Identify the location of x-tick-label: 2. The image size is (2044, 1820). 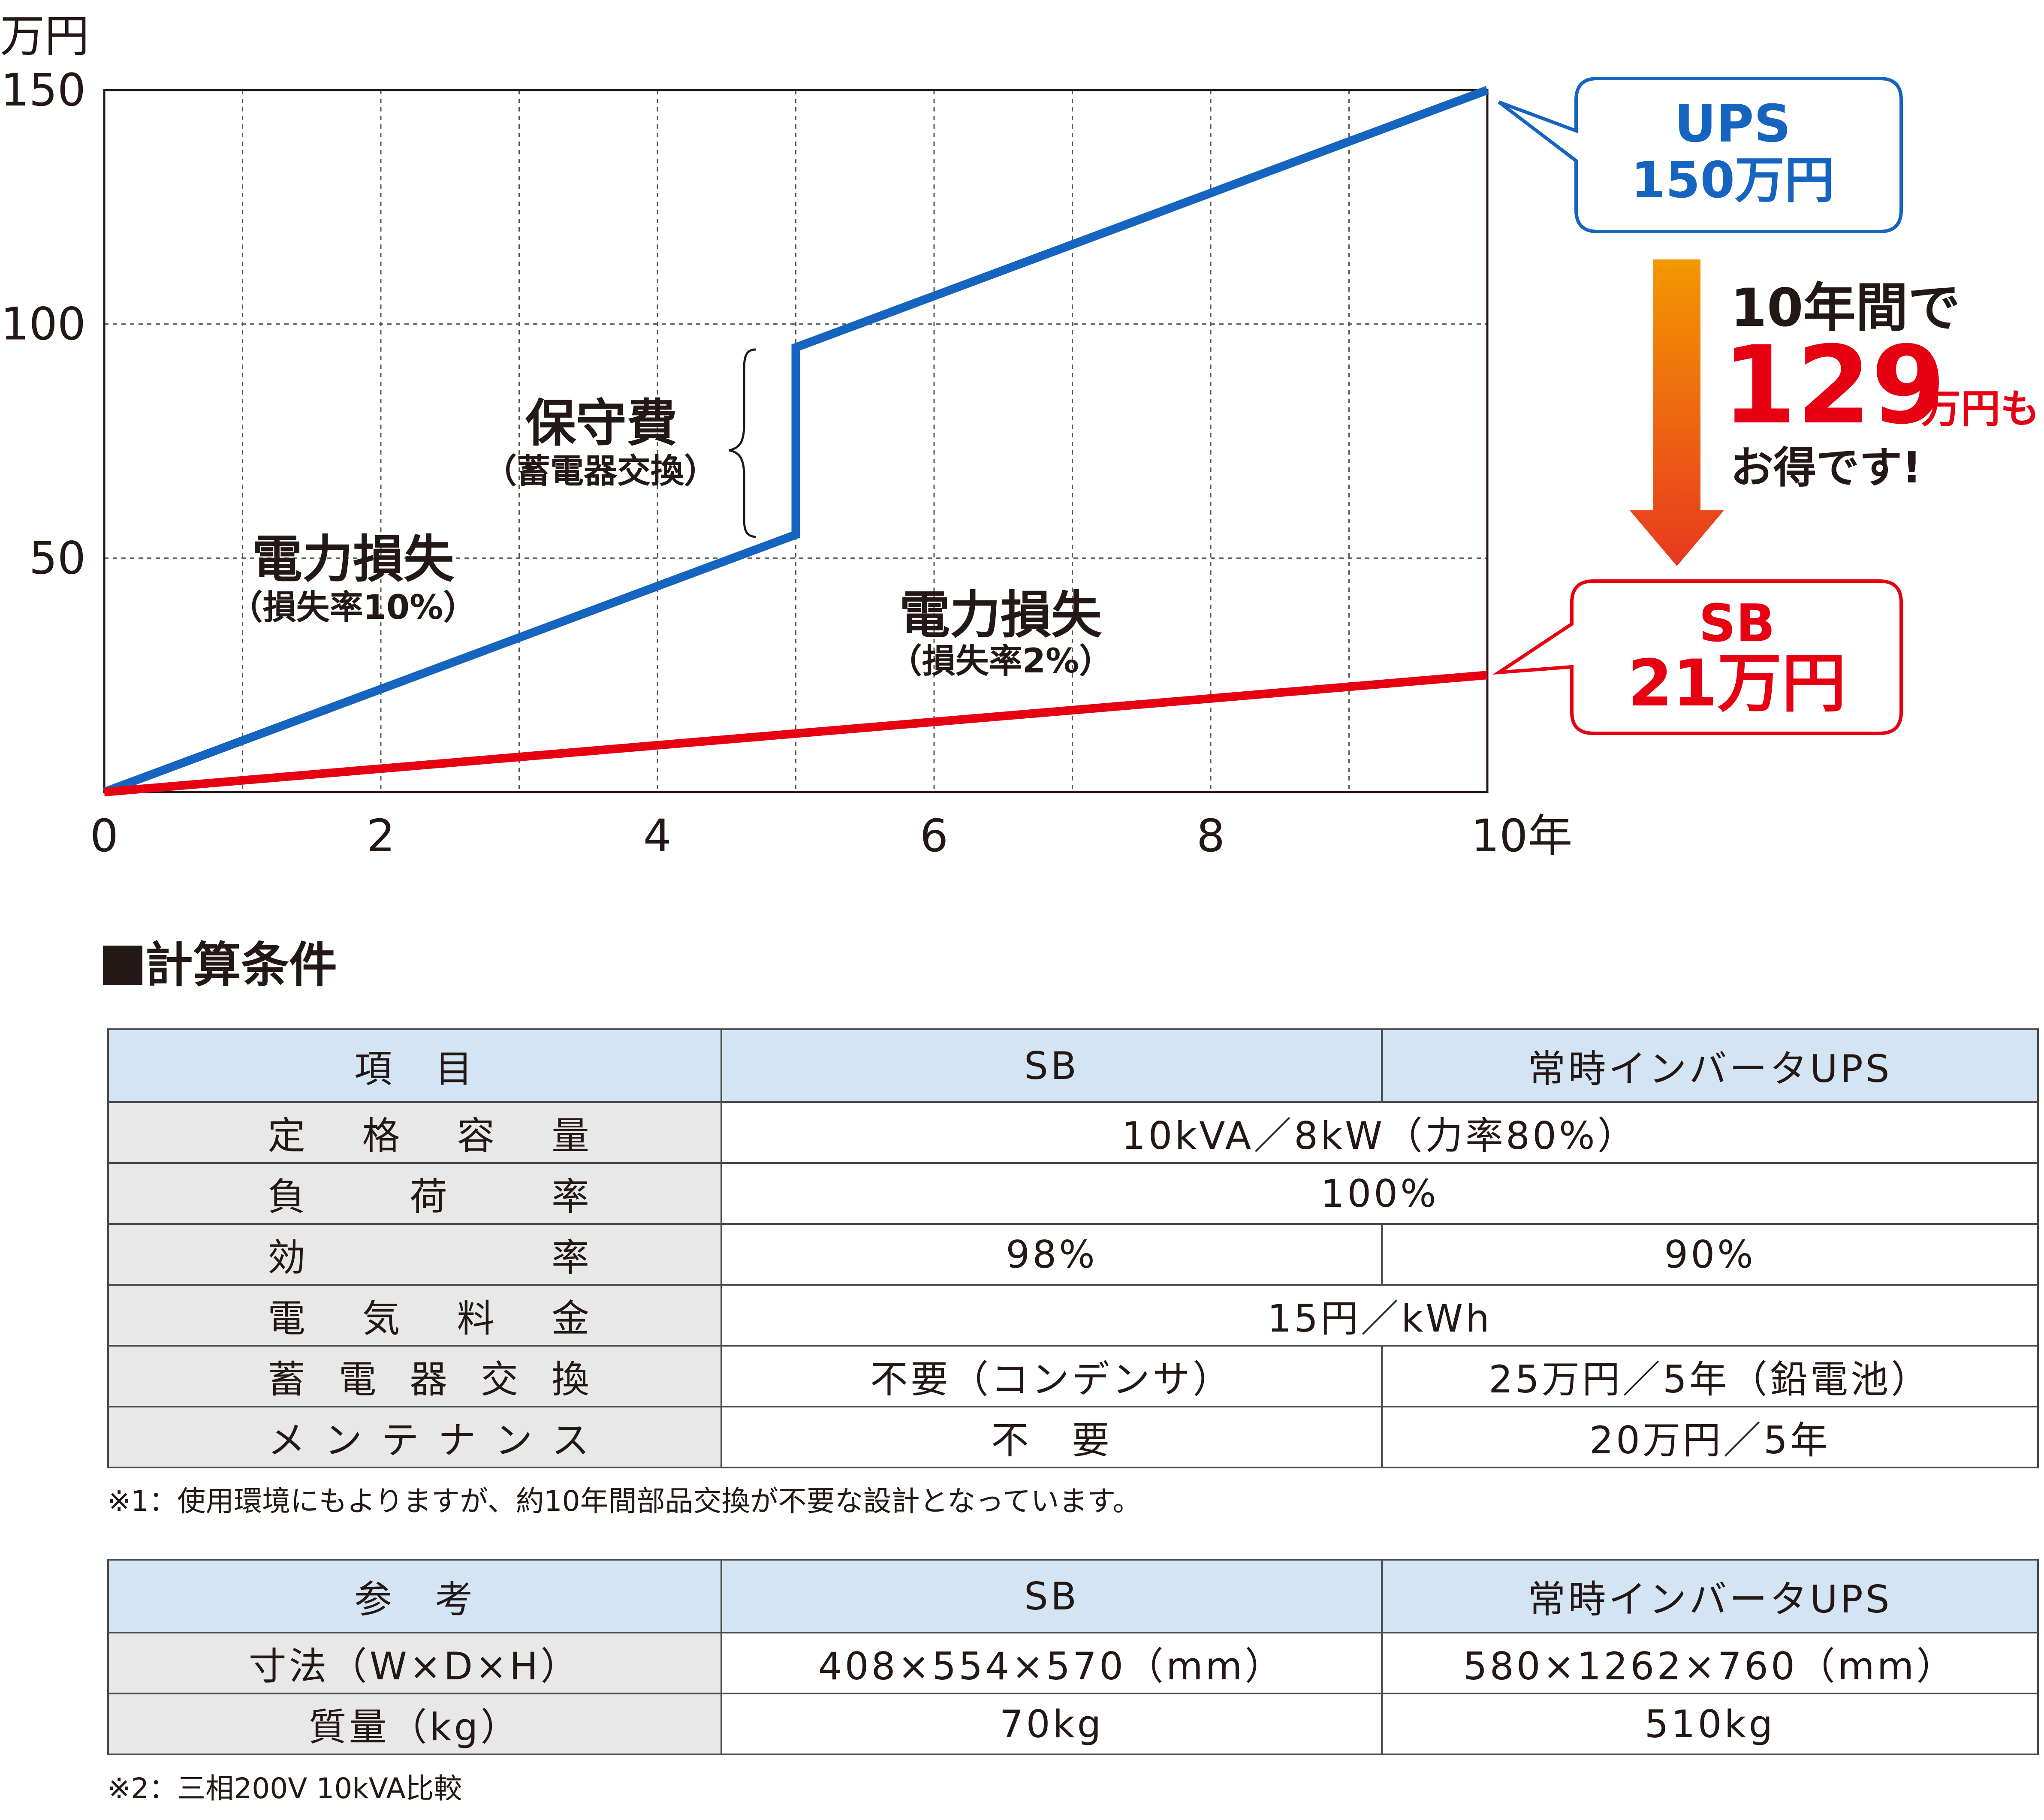
(381, 836).